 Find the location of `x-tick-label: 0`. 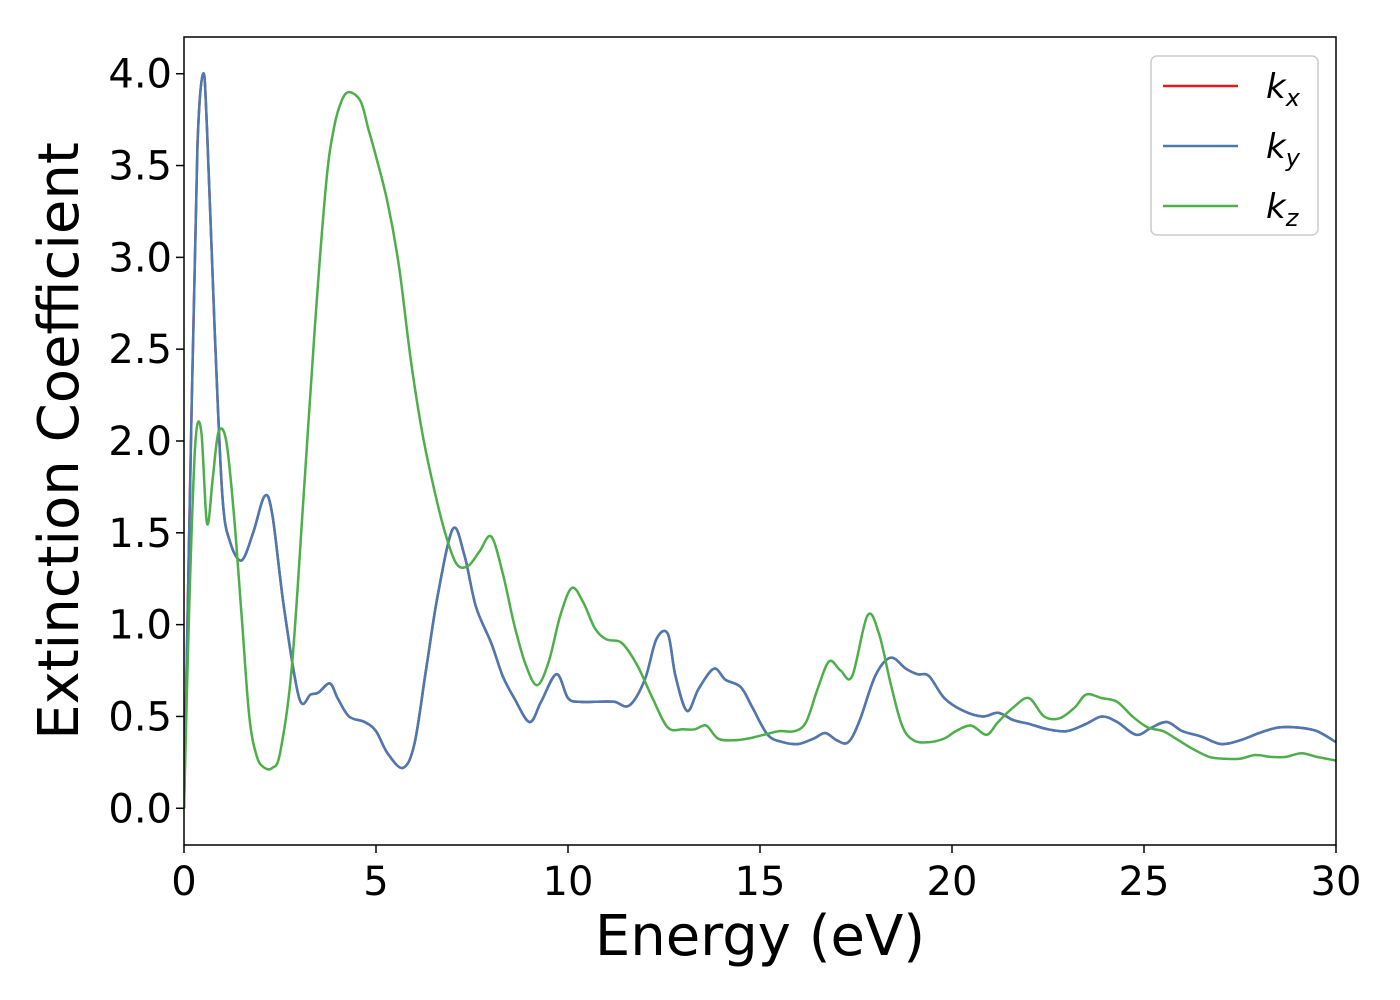

x-tick-label: 0 is located at coordinates (183, 882).